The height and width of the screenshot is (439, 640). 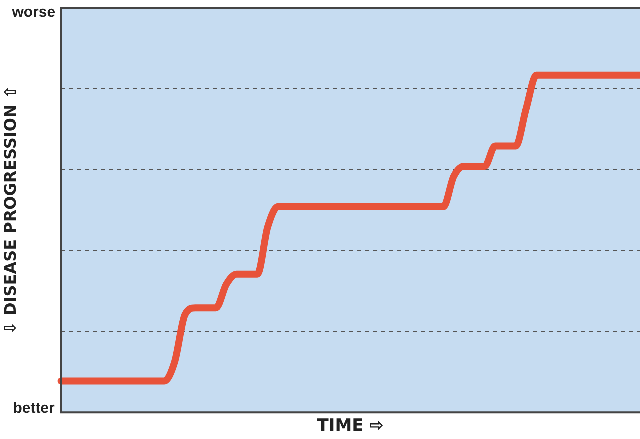 What do you see at coordinates (34, 408) in the screenshot?
I see `text: better` at bounding box center [34, 408].